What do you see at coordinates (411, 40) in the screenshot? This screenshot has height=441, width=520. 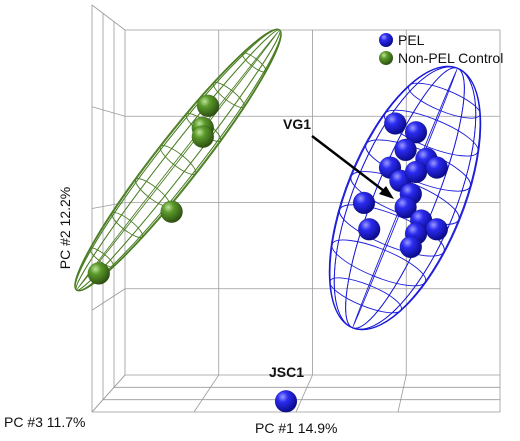 I see `legend-label-pel: PEL` at bounding box center [411, 40].